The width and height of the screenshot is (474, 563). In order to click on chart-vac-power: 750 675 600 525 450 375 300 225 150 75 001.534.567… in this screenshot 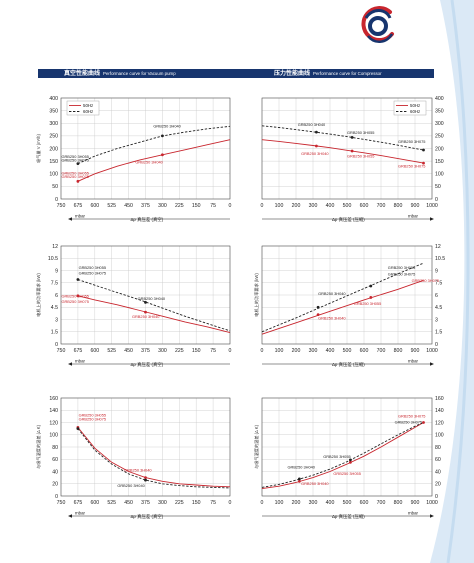, I will do `click(133, 306)`.